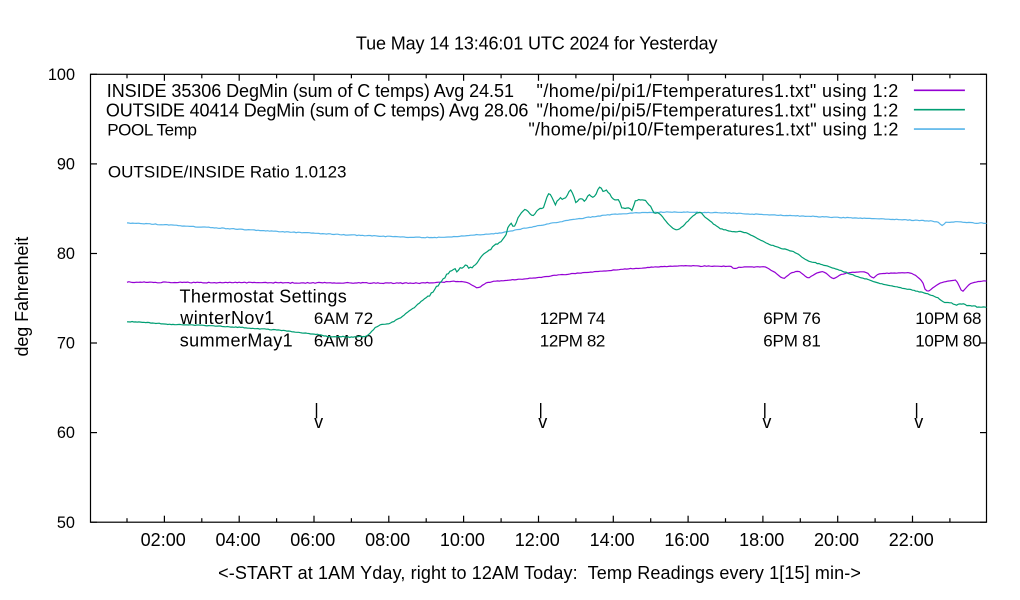 Image resolution: width=1020 pixels, height=600 pixels. Describe the element at coordinates (612, 540) in the screenshot. I see `svg-text: 14:00` at that location.